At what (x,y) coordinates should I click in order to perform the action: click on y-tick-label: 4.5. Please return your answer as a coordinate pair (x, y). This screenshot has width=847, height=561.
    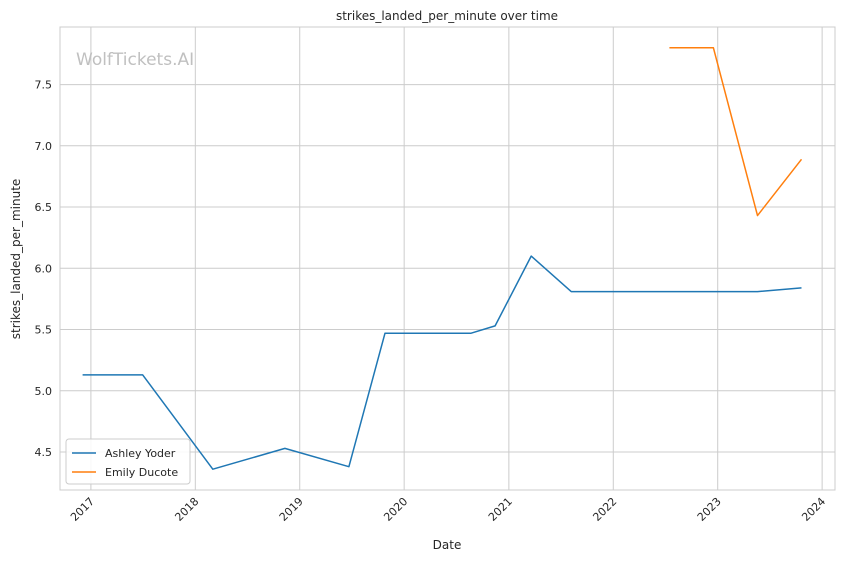
    Looking at the image, I should click on (44, 452).